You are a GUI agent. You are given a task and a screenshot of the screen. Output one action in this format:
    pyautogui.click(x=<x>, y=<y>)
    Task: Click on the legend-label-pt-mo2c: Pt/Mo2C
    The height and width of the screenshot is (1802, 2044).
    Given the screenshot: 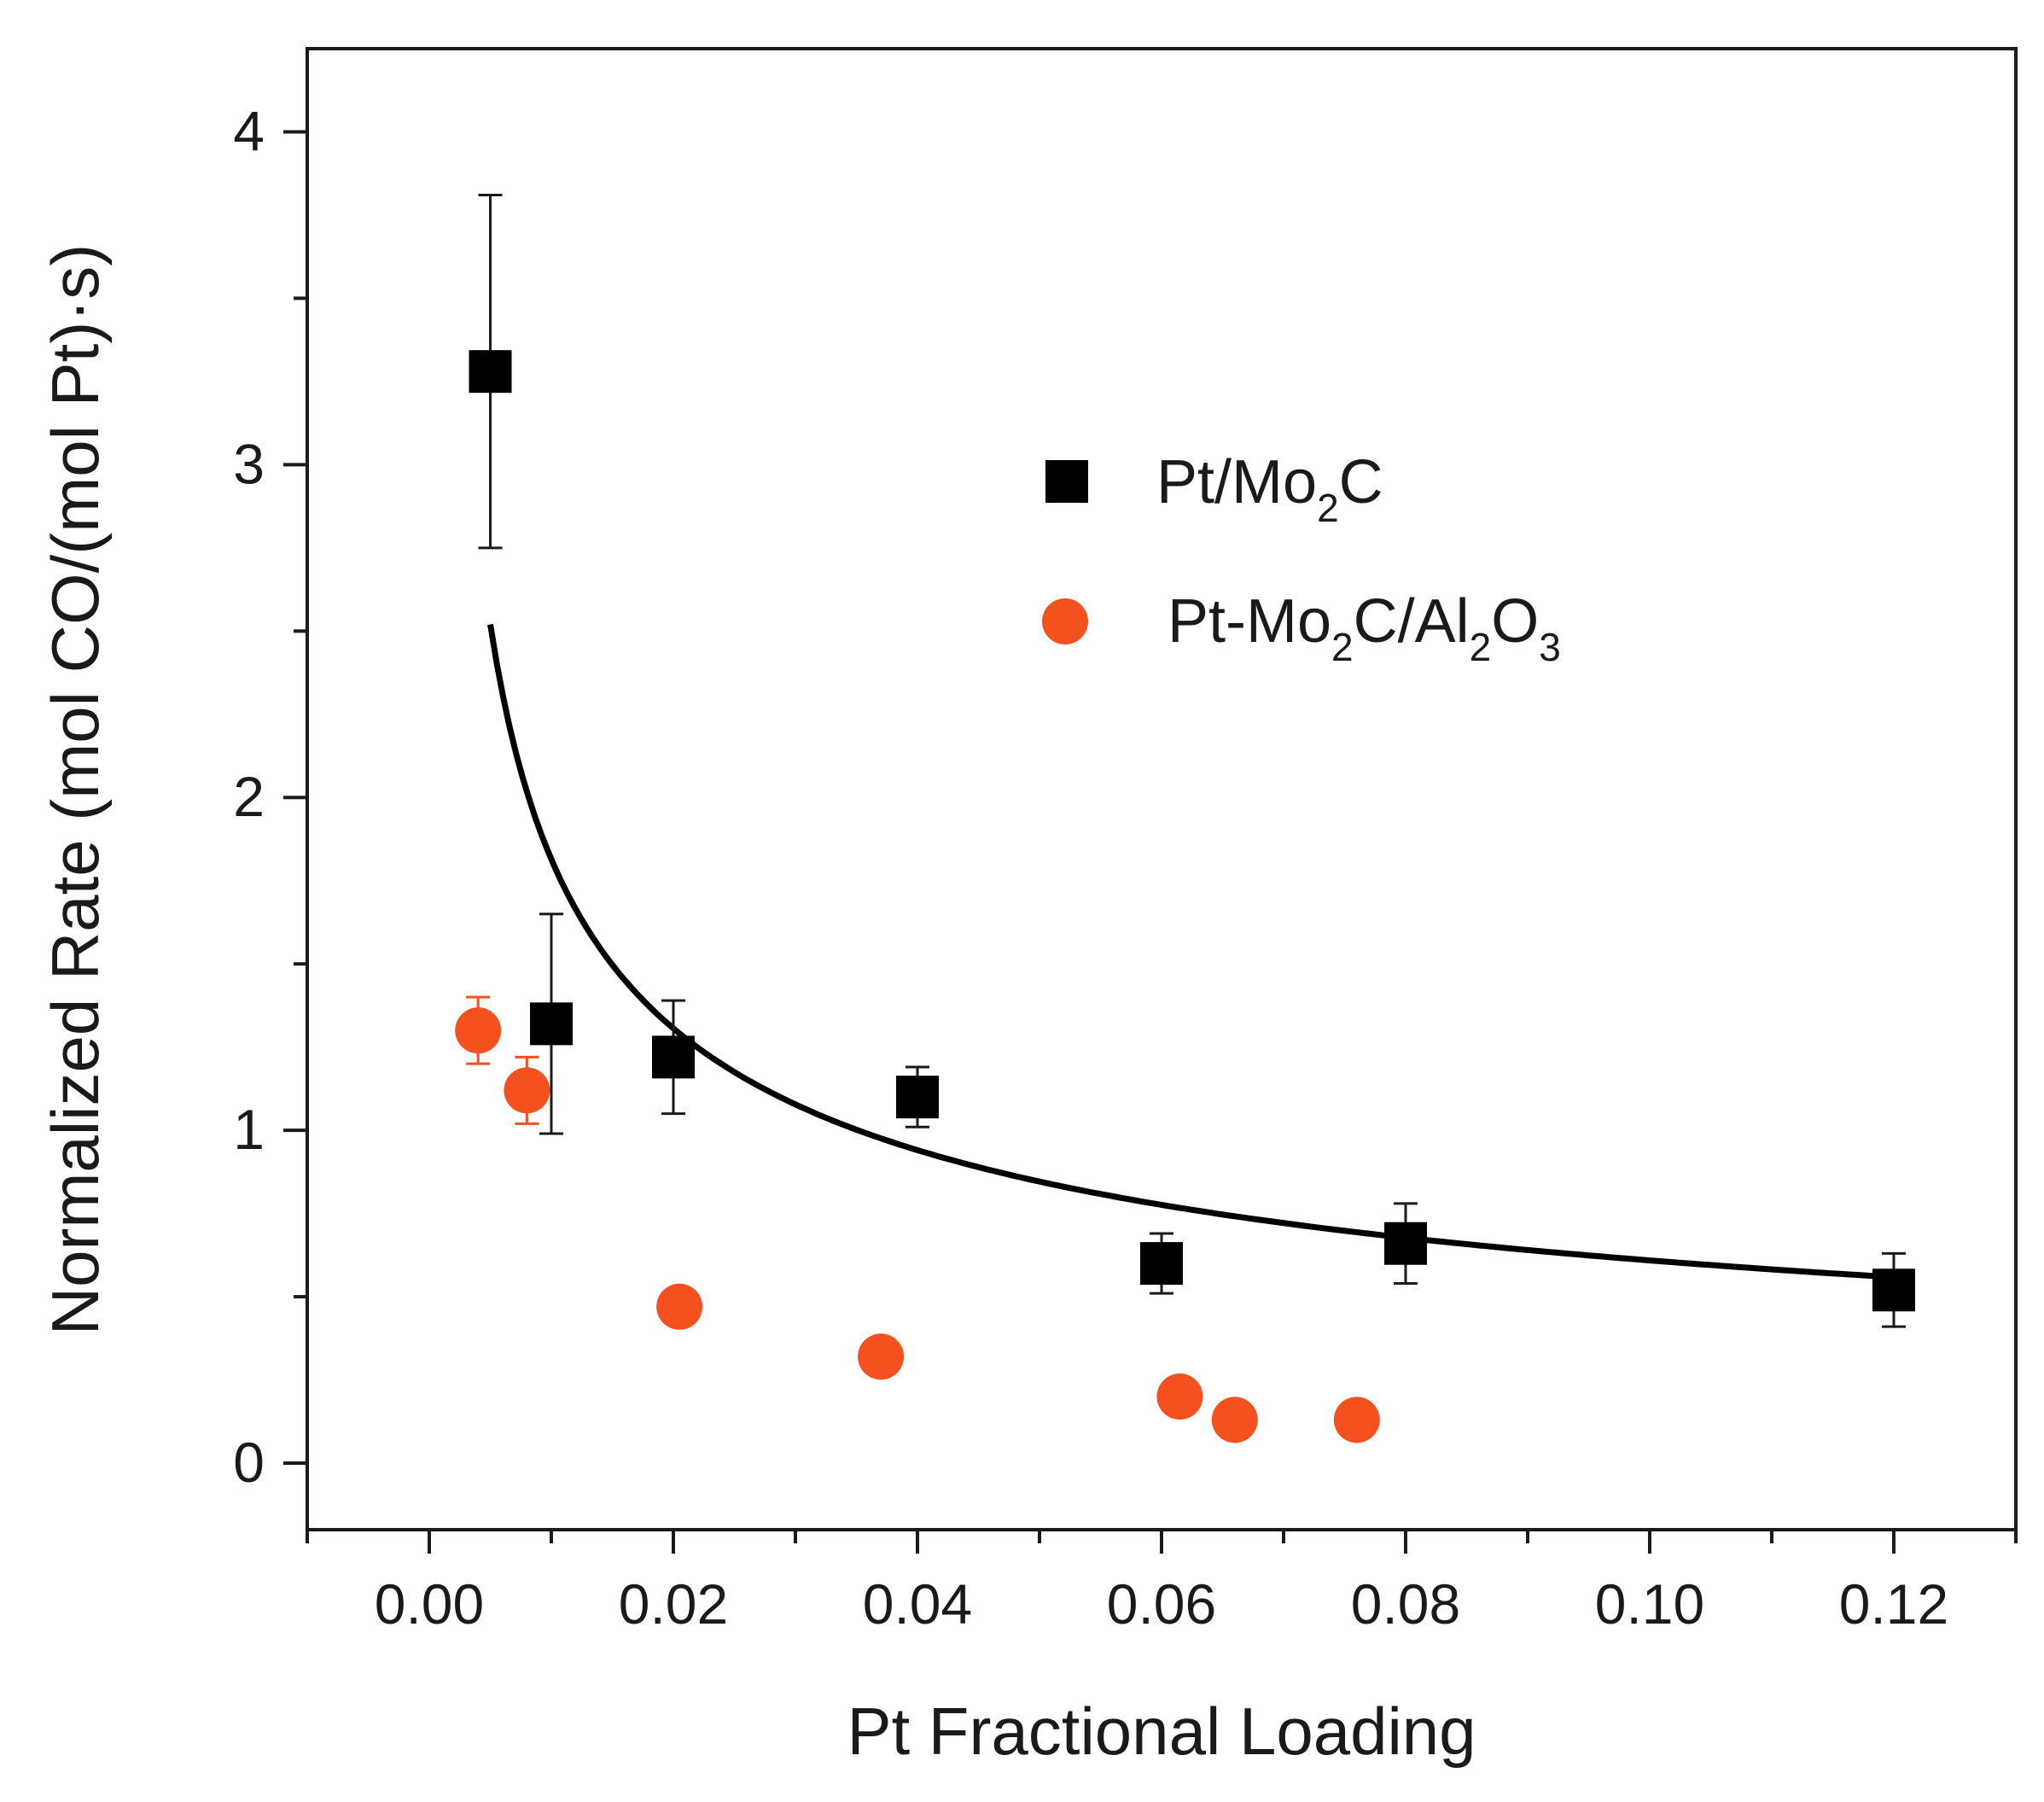 What is the action you would take?
    pyautogui.click(x=1269, y=489)
    